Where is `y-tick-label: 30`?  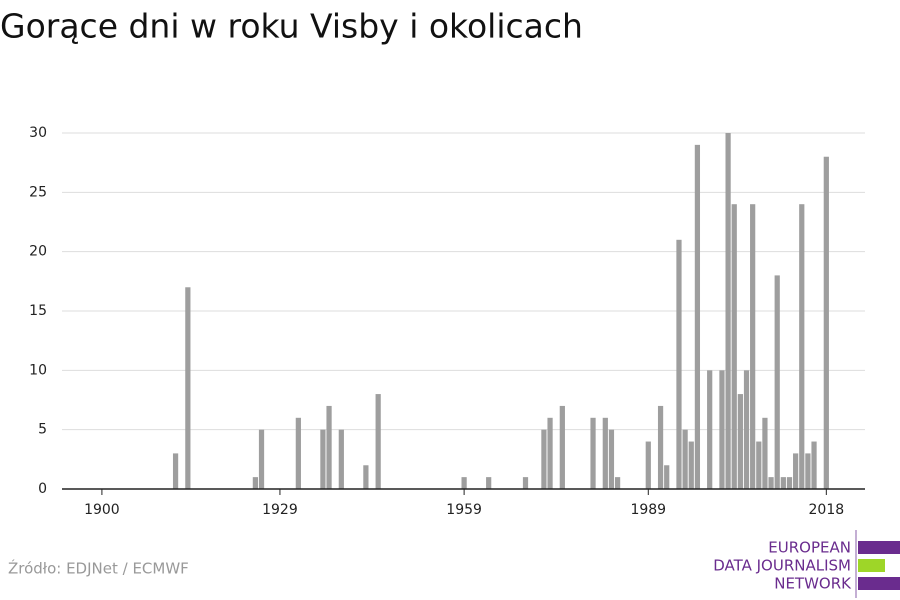
y-tick-label: 30 is located at coordinates (38, 133).